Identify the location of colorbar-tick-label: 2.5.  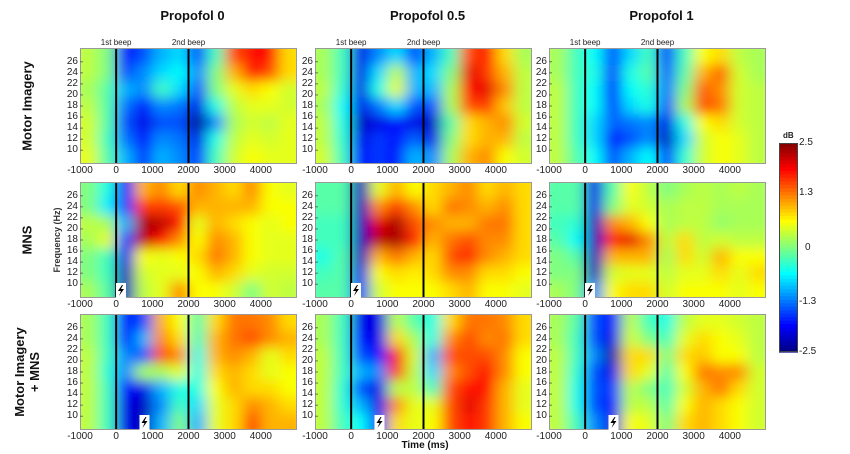
(806, 142).